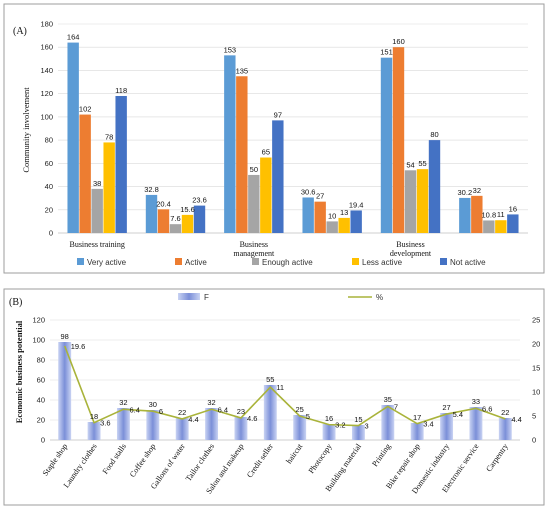 This screenshot has height=509, width=550. Describe the element at coordinates (254, 169) in the screenshot. I see `panel-a-data-label: 50` at that location.